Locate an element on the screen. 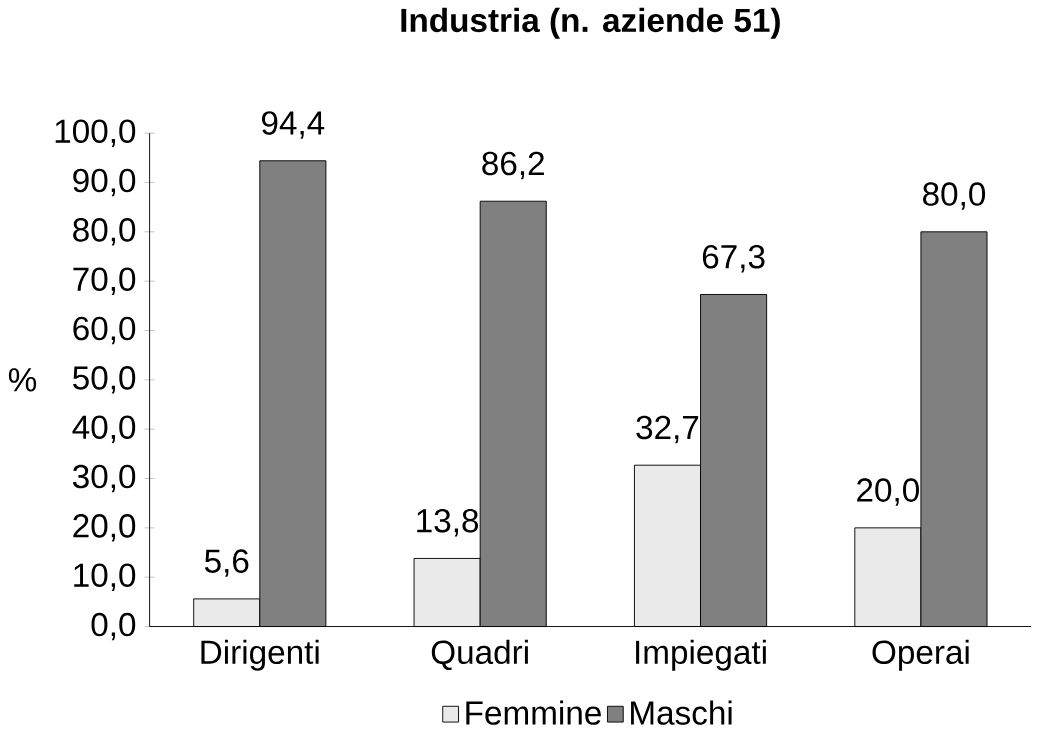 This screenshot has width=1064, height=737. y-tick-label: 90,0 is located at coordinates (104, 182).